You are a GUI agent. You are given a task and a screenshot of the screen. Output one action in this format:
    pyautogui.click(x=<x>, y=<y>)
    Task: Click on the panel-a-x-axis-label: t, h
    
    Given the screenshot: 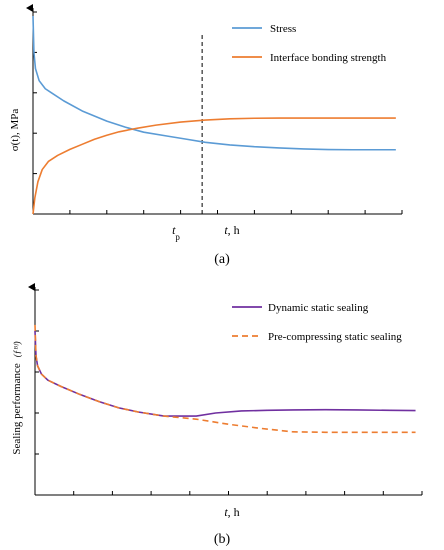 What is the action you would take?
    pyautogui.click(x=231, y=230)
    